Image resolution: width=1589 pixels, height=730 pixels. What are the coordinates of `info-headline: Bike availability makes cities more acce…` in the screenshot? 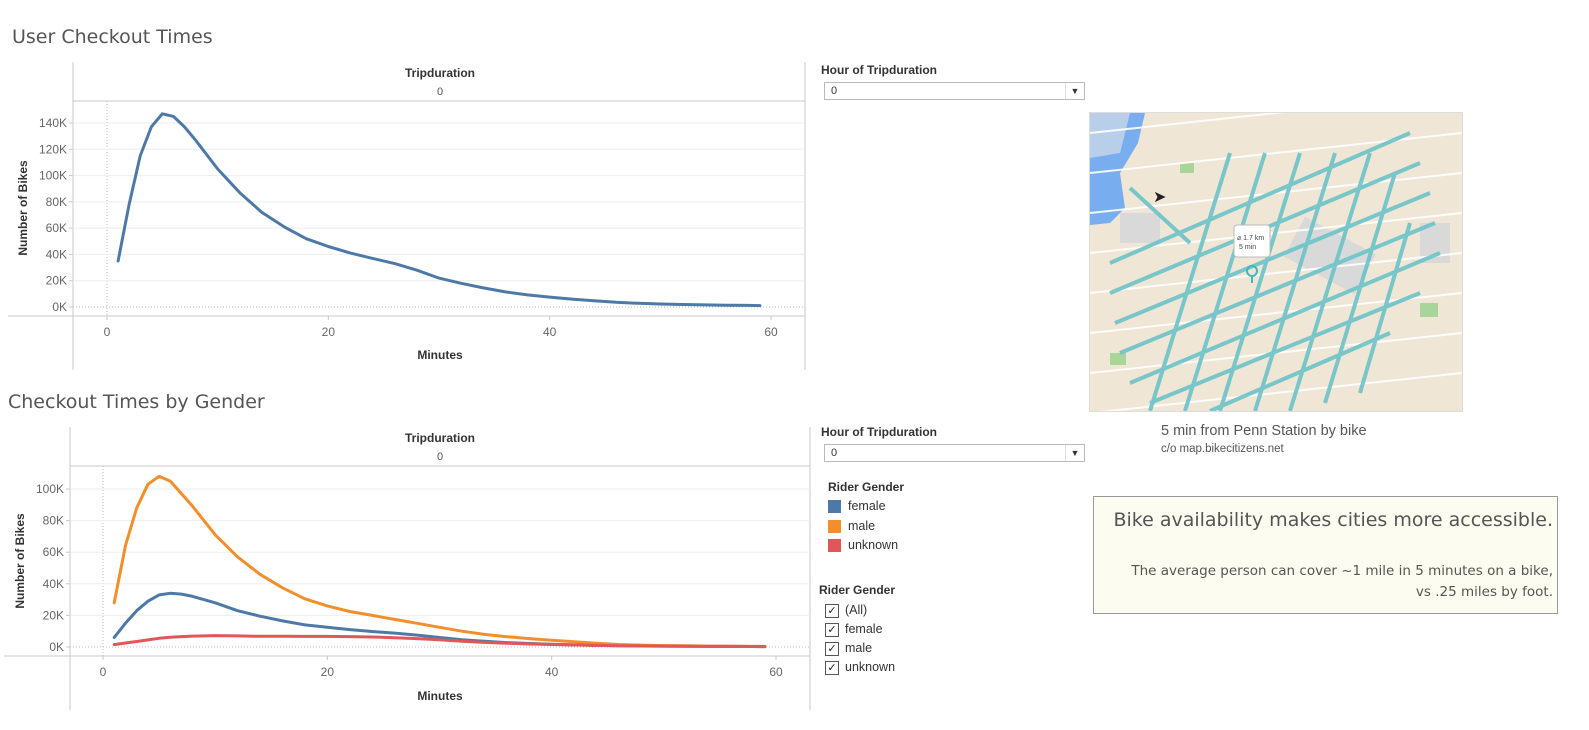 It's located at (1333, 520).